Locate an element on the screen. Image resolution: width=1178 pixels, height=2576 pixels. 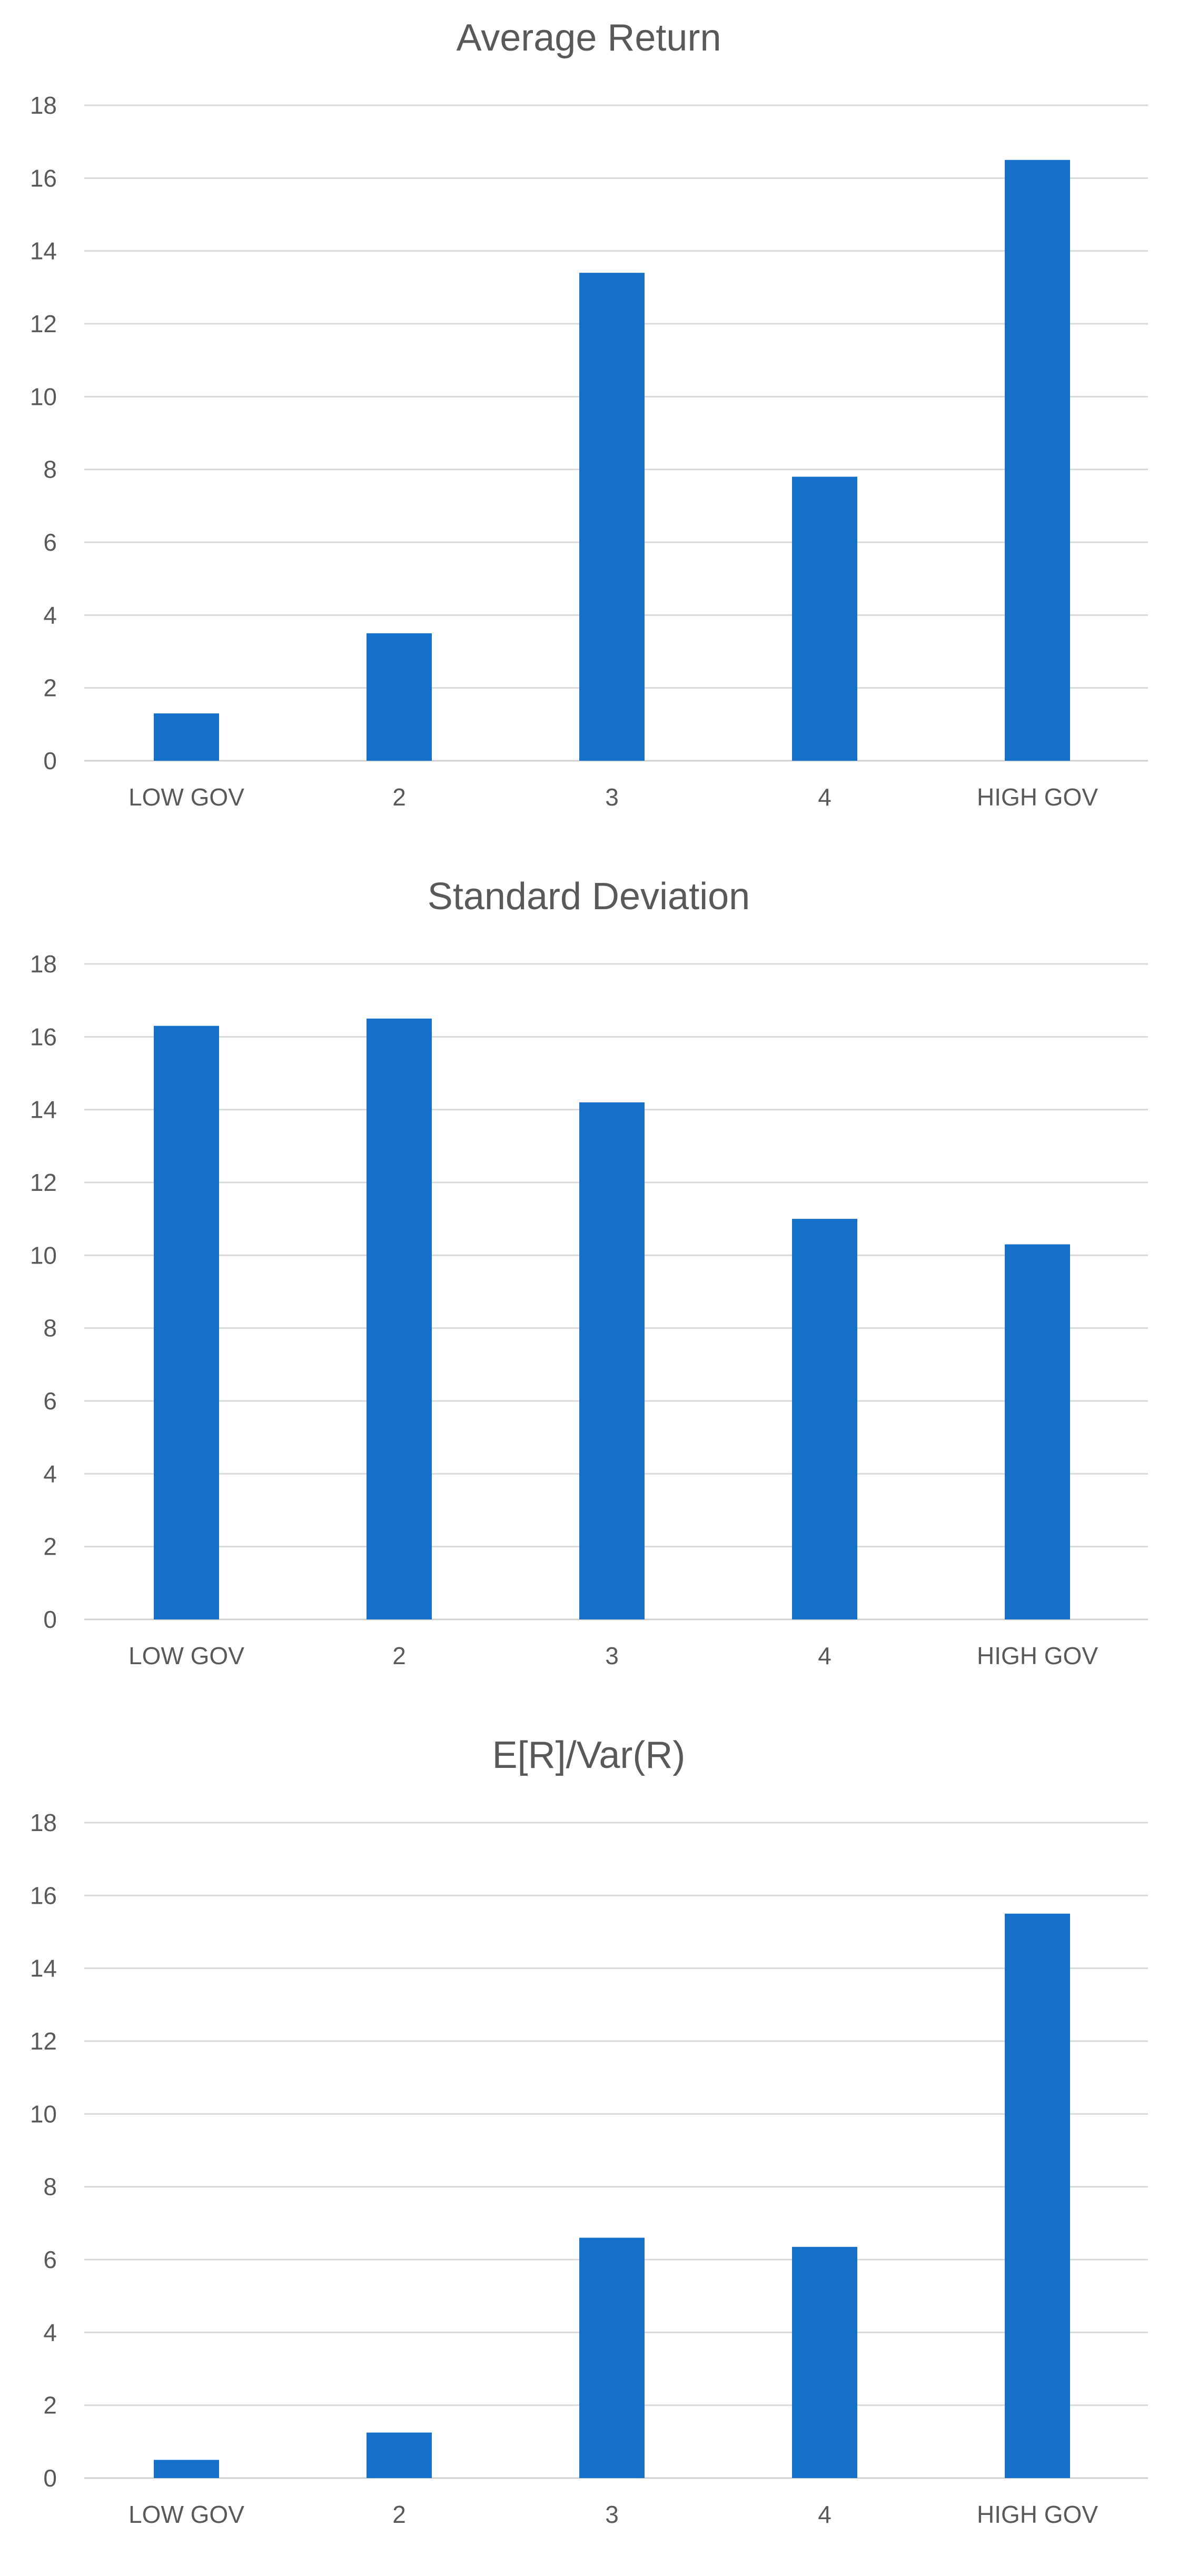
chart-title: Standard Deviation is located at coordinates (589, 897).